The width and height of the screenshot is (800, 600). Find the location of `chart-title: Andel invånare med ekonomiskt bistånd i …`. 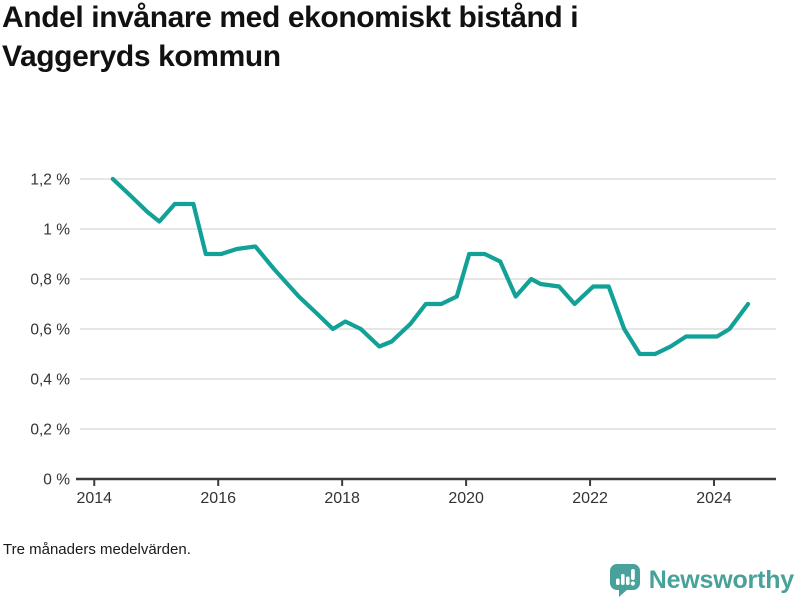

chart-title: Andel invånare med ekonomiskt bistånd i … is located at coordinates (290, 37).